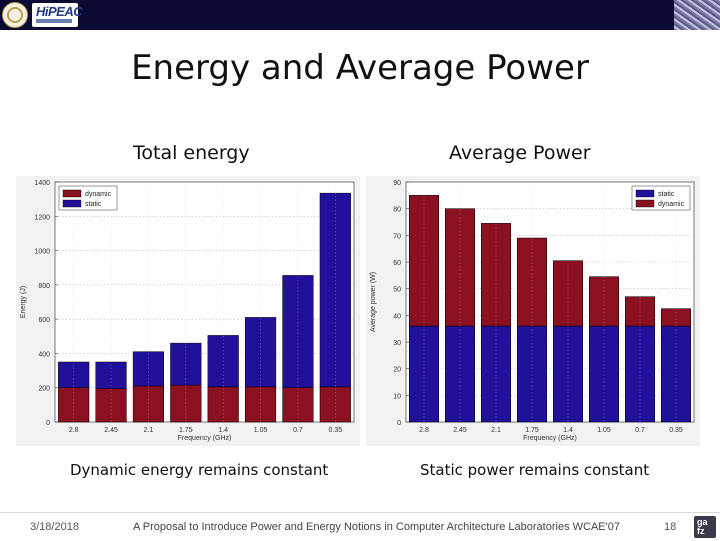 The height and width of the screenshot is (541, 720). I want to click on y-tick-label: 80, so click(397, 210).